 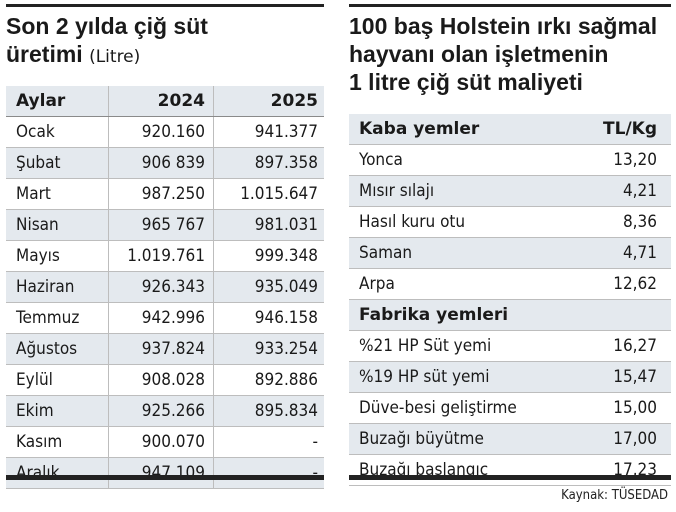 What do you see at coordinates (268, 101) in the screenshot?
I see `header-2025: 2025` at bounding box center [268, 101].